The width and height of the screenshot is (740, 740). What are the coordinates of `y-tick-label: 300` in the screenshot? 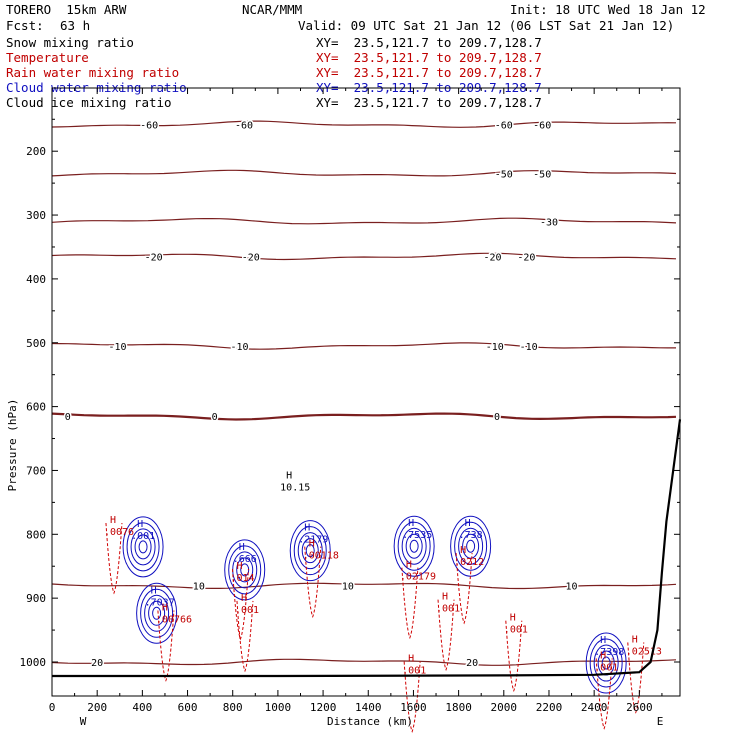 It's located at (36, 215).